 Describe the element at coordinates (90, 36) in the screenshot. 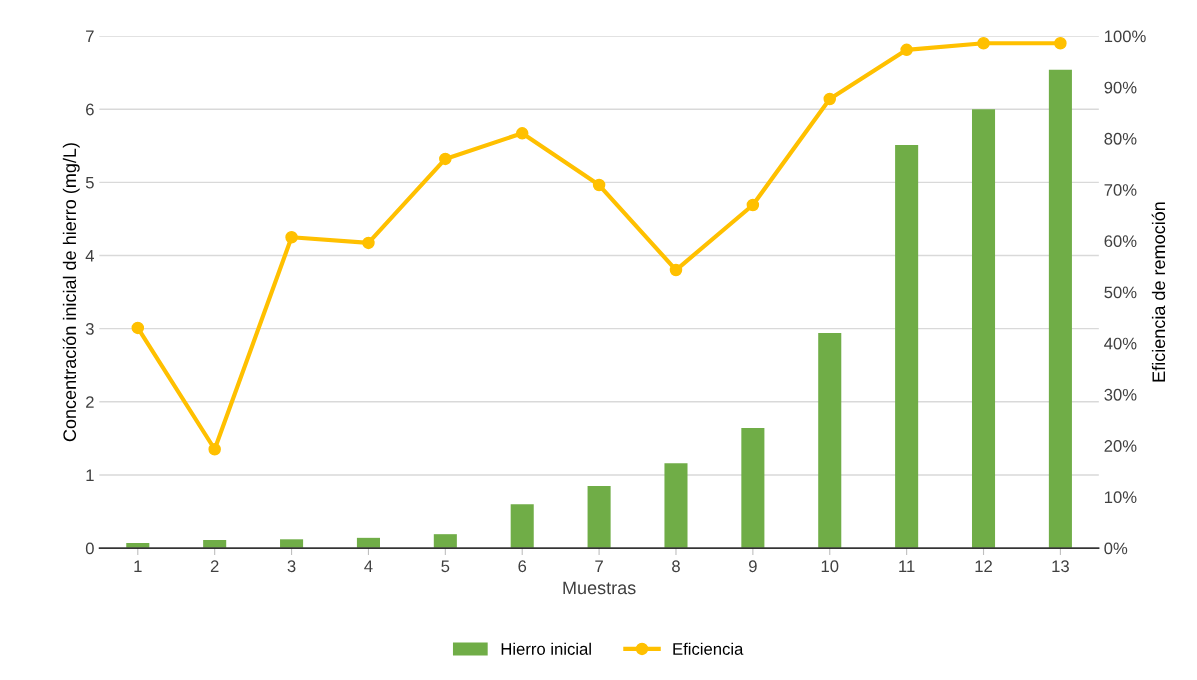

I see `y-tick-label: 7` at that location.